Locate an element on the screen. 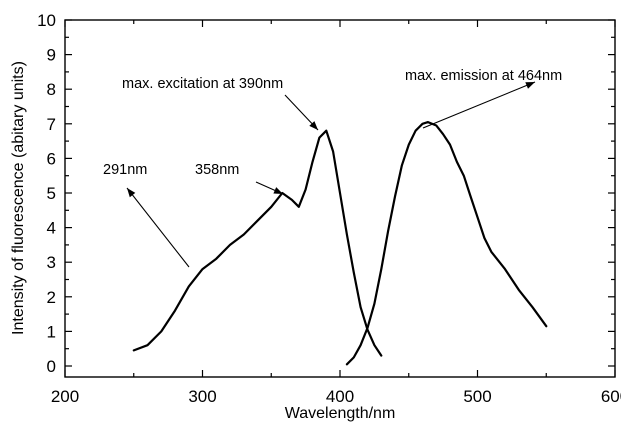  y-tick-label: 4 is located at coordinates (51, 228).